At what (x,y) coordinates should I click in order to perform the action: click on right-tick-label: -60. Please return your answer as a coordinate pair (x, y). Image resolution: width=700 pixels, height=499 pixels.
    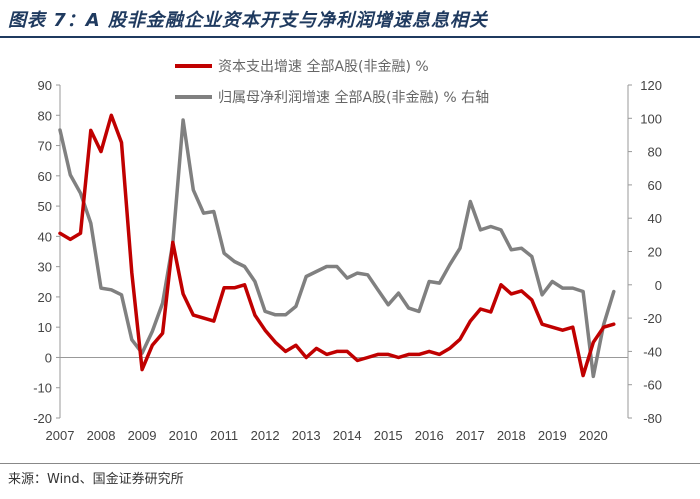
    Looking at the image, I should click on (652, 385).